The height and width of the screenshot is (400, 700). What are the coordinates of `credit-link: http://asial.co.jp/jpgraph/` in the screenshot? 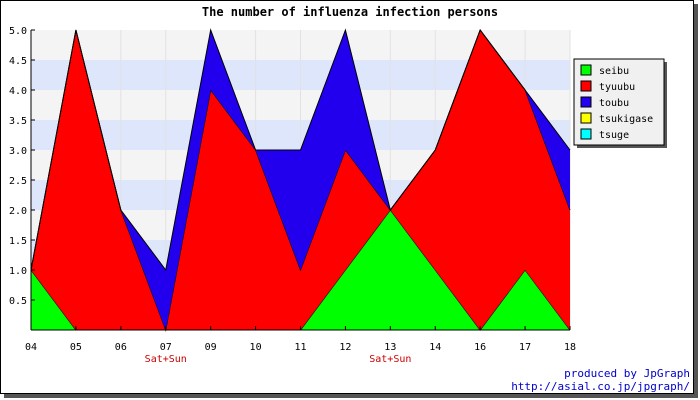 It's located at (600, 386).